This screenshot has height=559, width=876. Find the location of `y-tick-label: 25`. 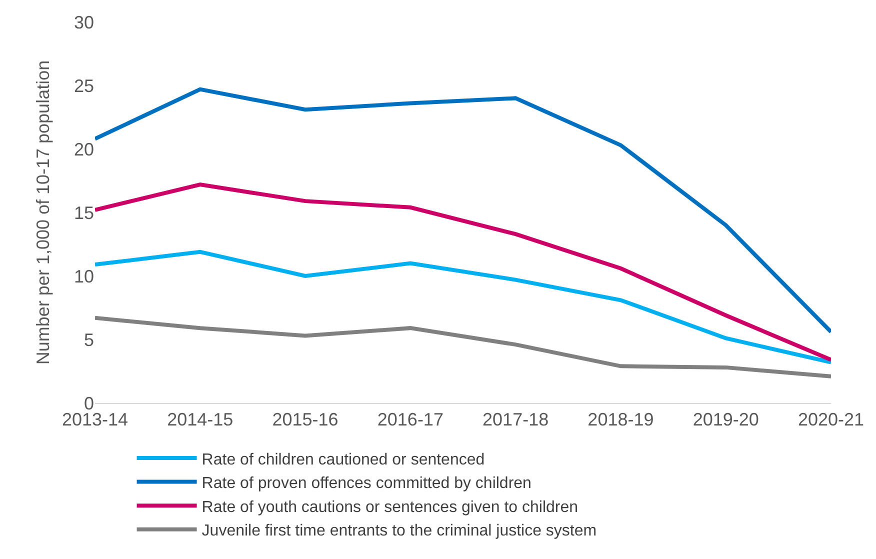

y-tick-label: 25 is located at coordinates (84, 86).